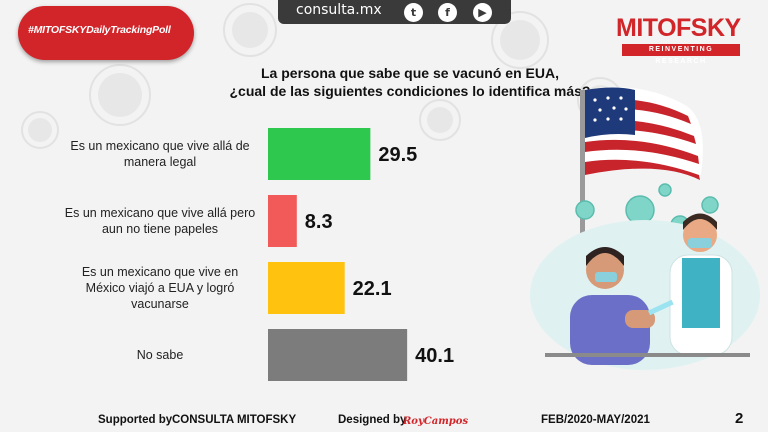 This screenshot has height=432, width=768. Describe the element at coordinates (339, 10) in the screenshot. I see `site-url-link: consulta.mx` at that location.